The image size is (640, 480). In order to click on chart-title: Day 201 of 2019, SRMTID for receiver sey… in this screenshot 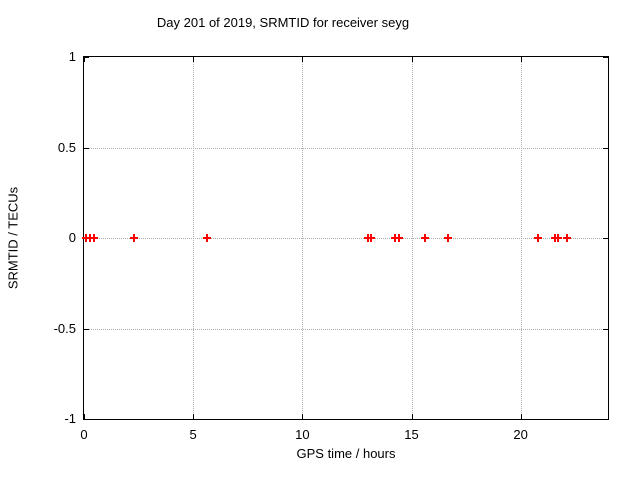, I will do `click(283, 22)`.